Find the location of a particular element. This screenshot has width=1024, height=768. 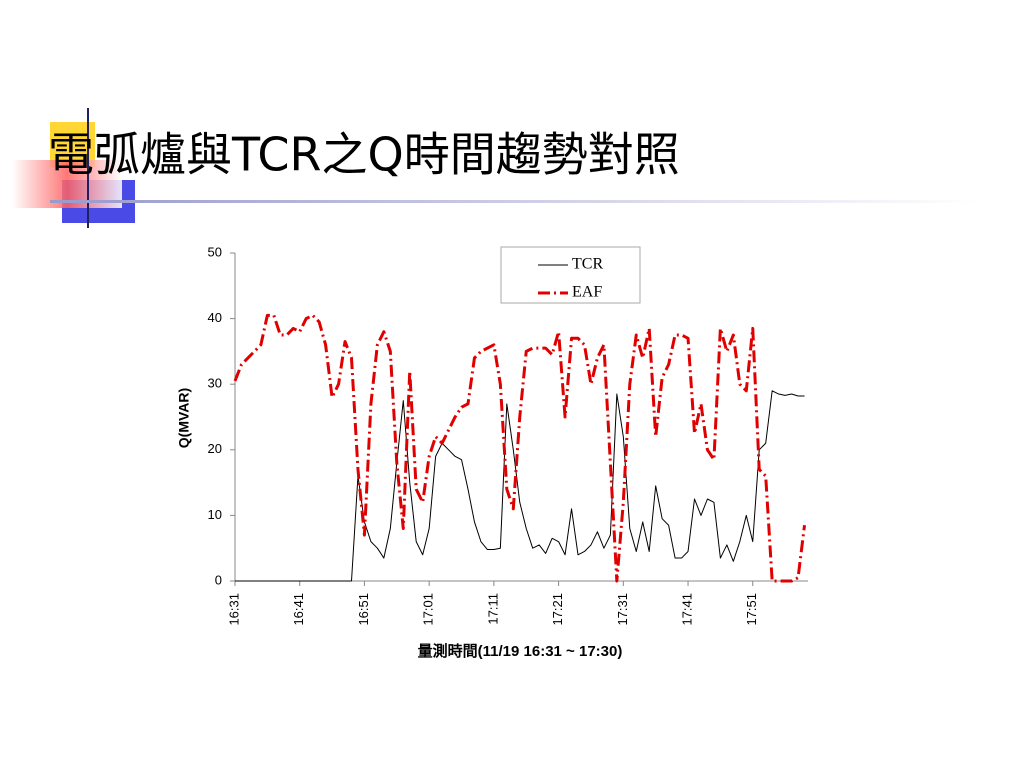

y-tick-label: 30 is located at coordinates (215, 383).